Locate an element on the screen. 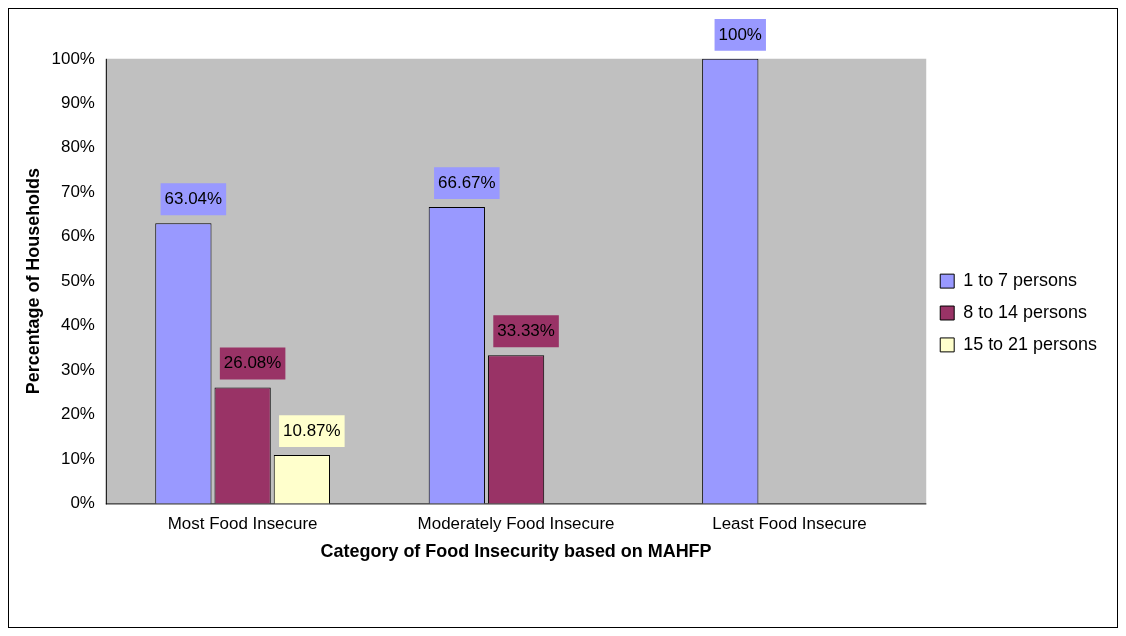 Image resolution: width=1126 pixels, height=636 pixels. y-tick-label: 80% is located at coordinates (77, 147).